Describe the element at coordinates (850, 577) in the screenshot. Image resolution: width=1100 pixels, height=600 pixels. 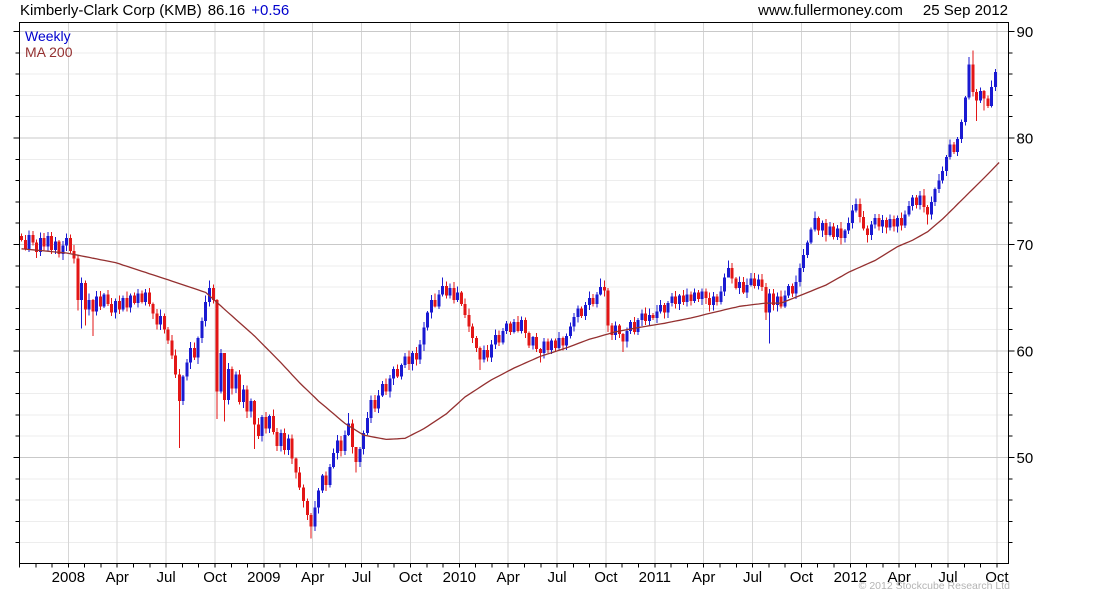
I see `x-axis-label: 2012` at that location.